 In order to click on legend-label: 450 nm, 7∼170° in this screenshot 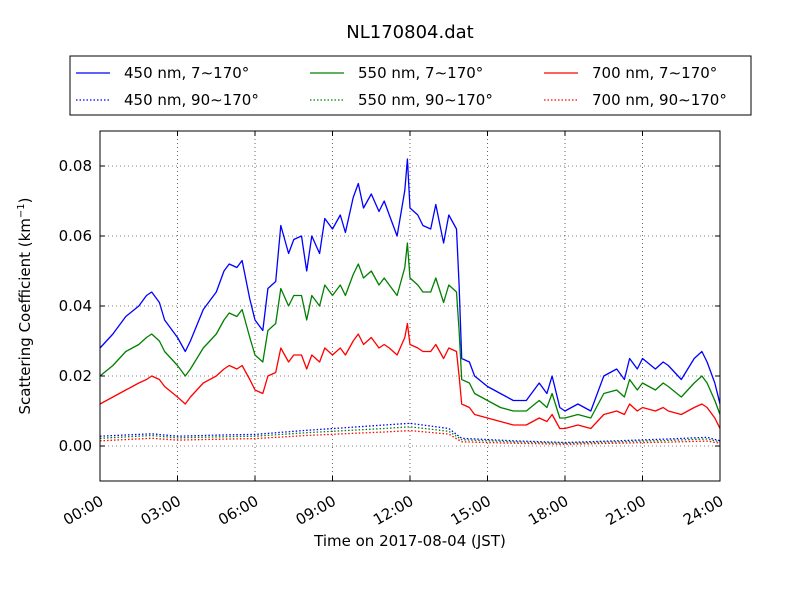, I will do `click(186, 73)`.